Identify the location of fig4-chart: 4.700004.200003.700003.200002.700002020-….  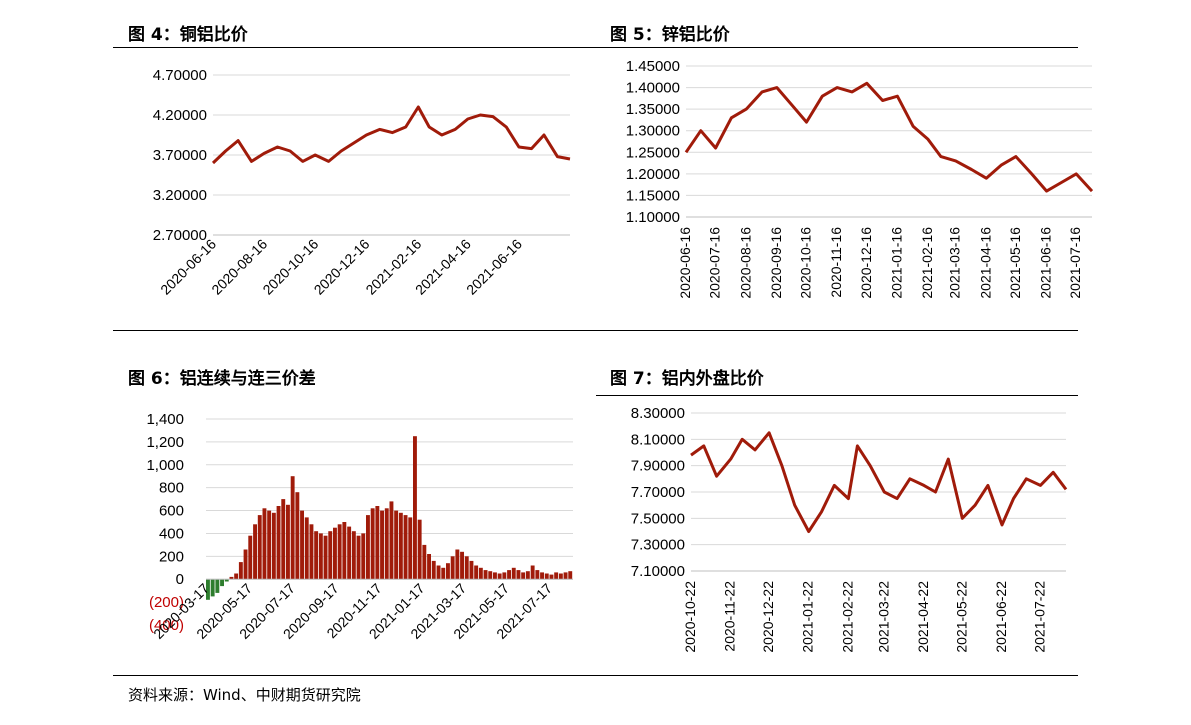
(362, 182).